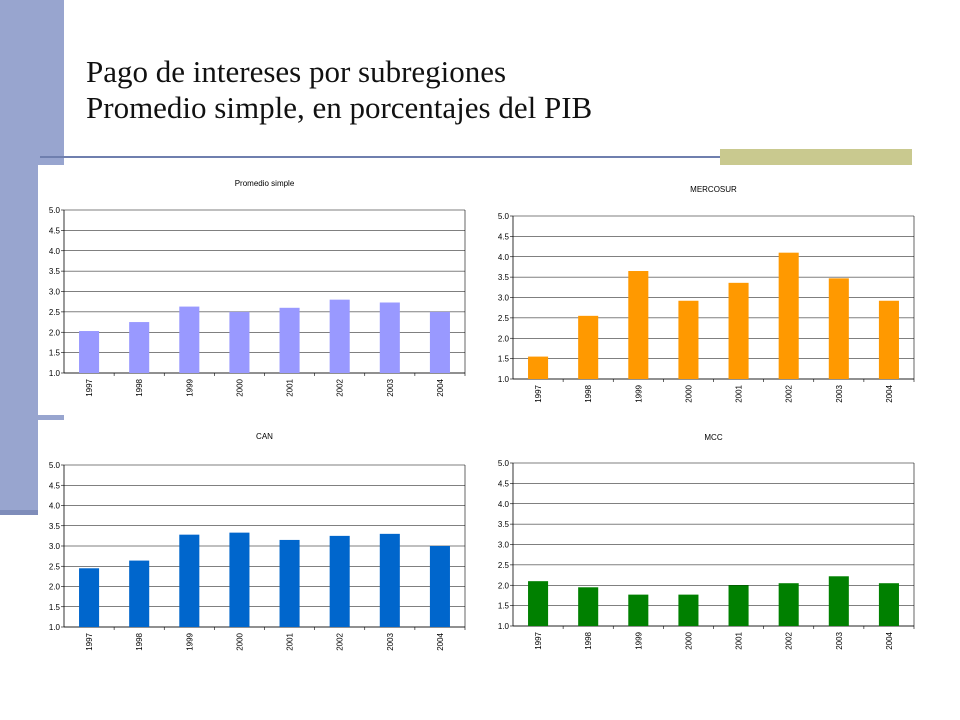 The image size is (960, 720). What do you see at coordinates (32, 512) in the screenshot?
I see `decorative-left-bar-shadow` at bounding box center [32, 512].